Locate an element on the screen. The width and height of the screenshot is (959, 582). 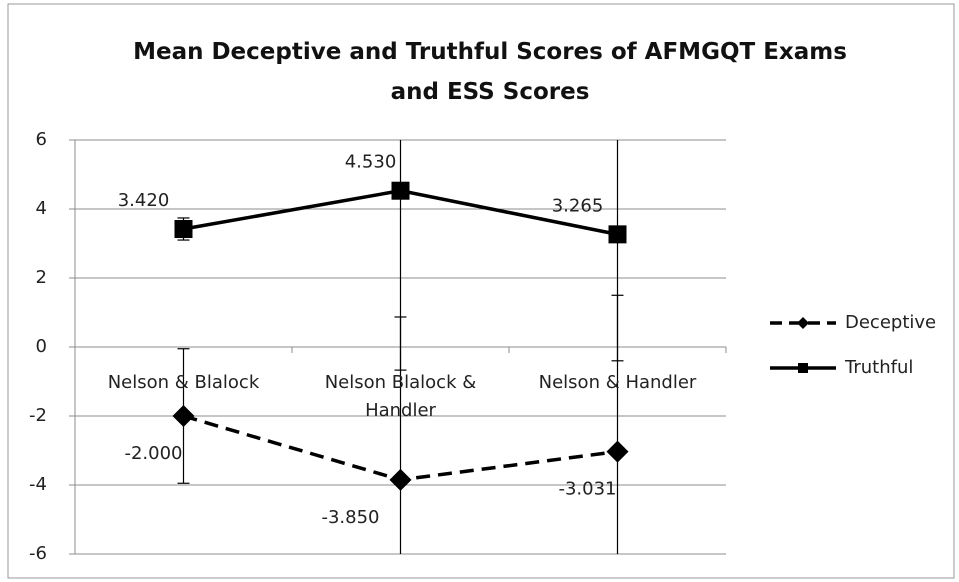
data-label: 4.530 is located at coordinates (371, 162).